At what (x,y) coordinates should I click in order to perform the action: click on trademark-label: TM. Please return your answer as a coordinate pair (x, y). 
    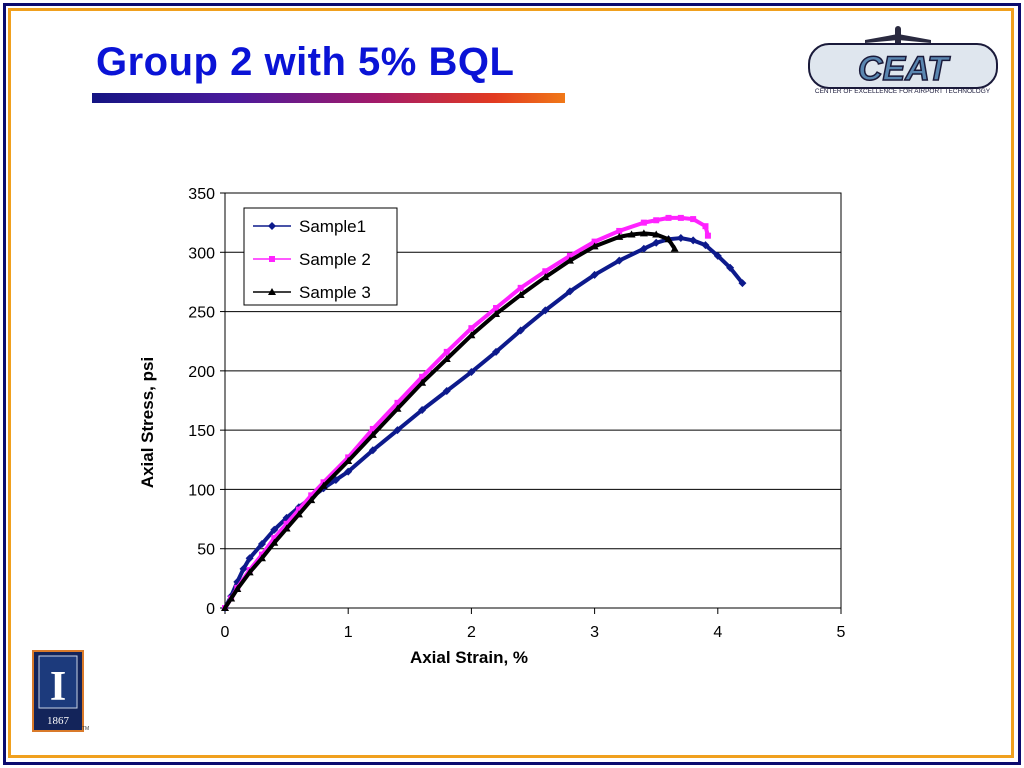
    Looking at the image, I should click on (86, 729).